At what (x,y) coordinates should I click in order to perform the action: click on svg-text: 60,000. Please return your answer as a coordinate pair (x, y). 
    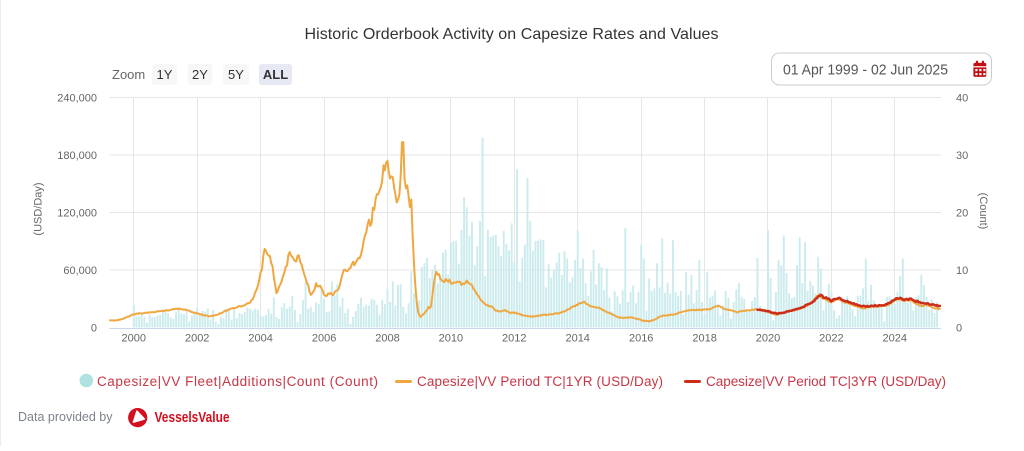
    Looking at the image, I should click on (80, 271).